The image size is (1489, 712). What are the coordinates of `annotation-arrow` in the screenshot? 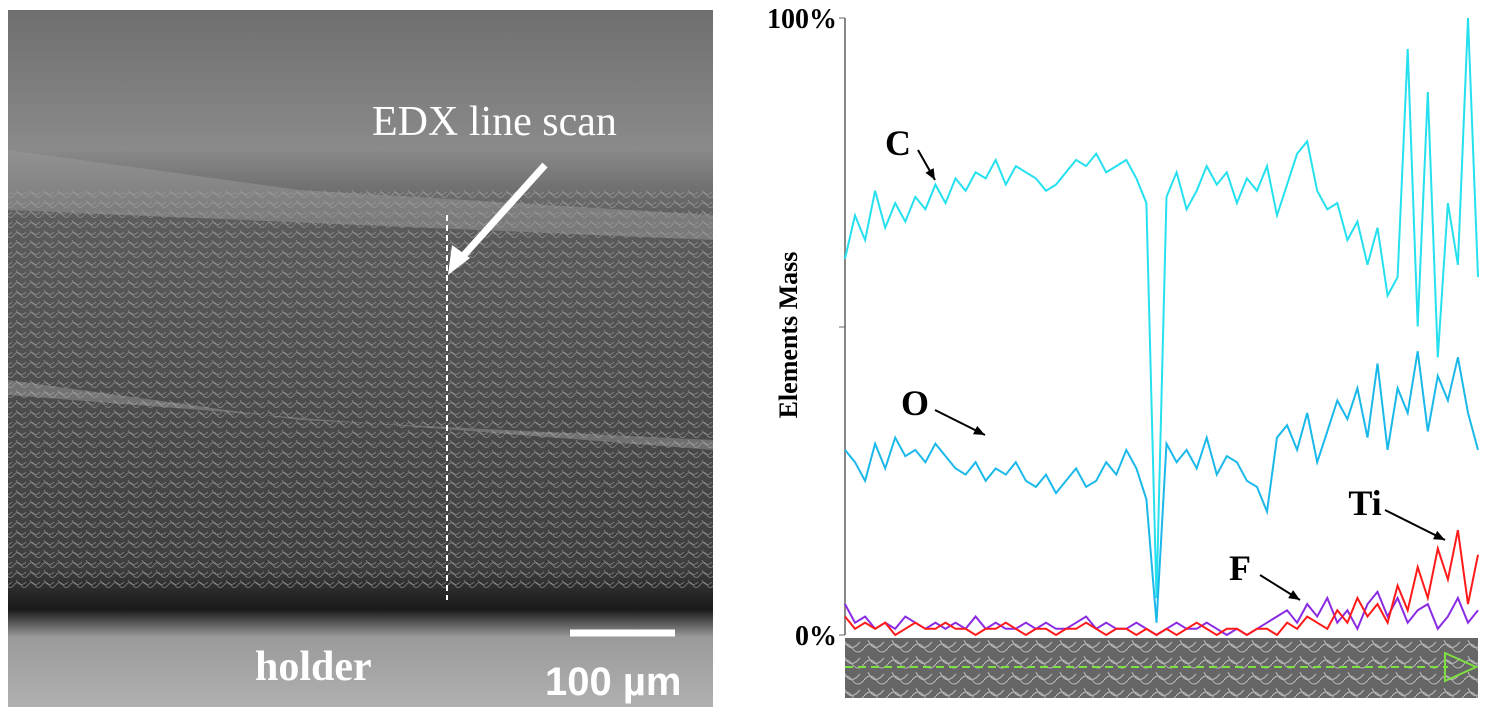 It's located at (1415, 525).